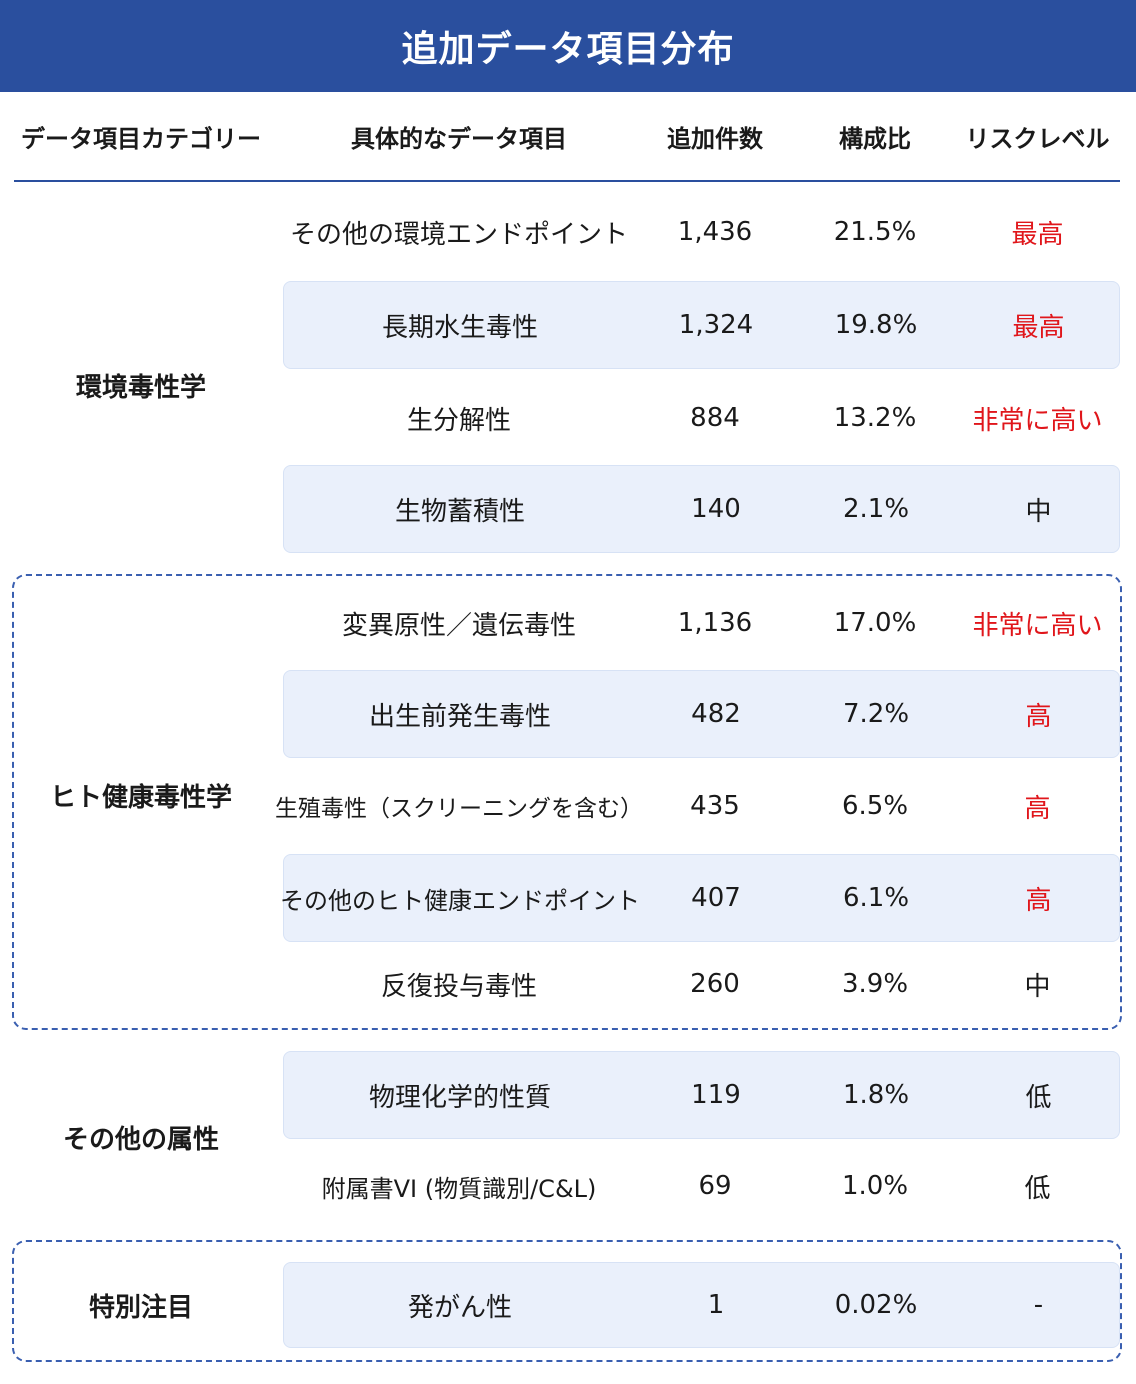 The image size is (1136, 1384). Describe the element at coordinates (876, 714) in the screenshot. I see `ratio-cell: 7.2%` at that location.